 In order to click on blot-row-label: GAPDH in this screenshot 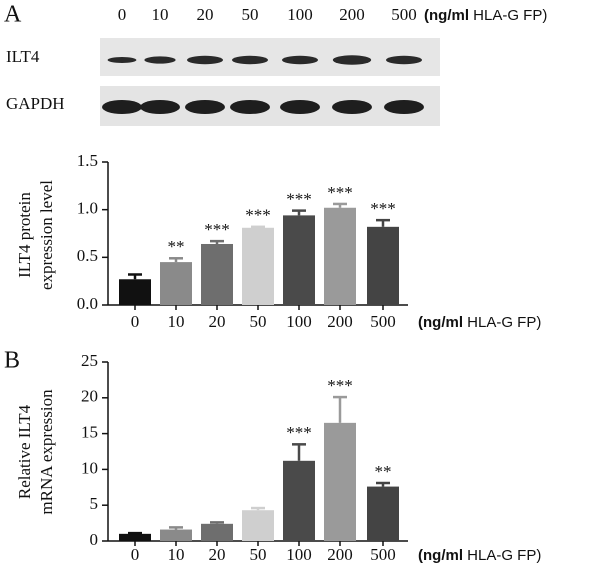, I will do `click(35, 103)`.